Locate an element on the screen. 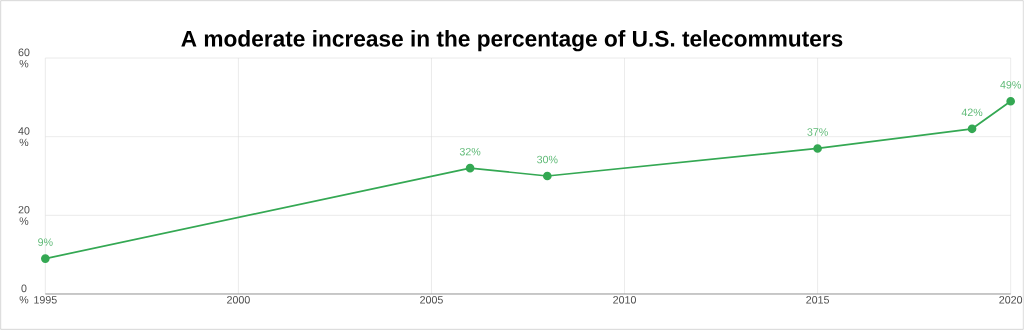 This screenshot has width=1024, height=330. x-tick-label: 1995 is located at coordinates (45, 300).